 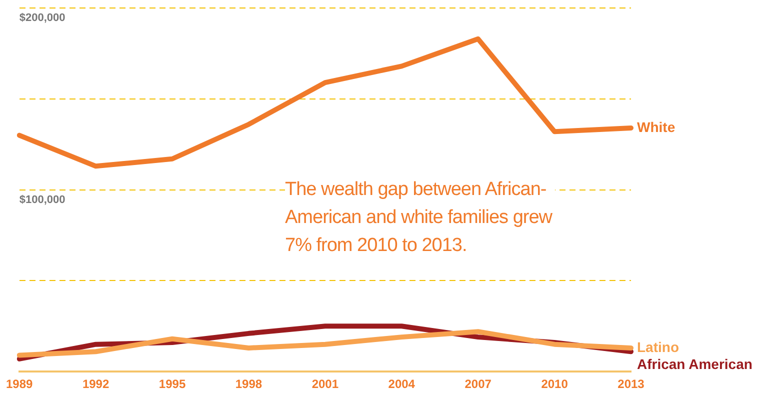 I want to click on x-tick-label: 2004, so click(x=402, y=384).